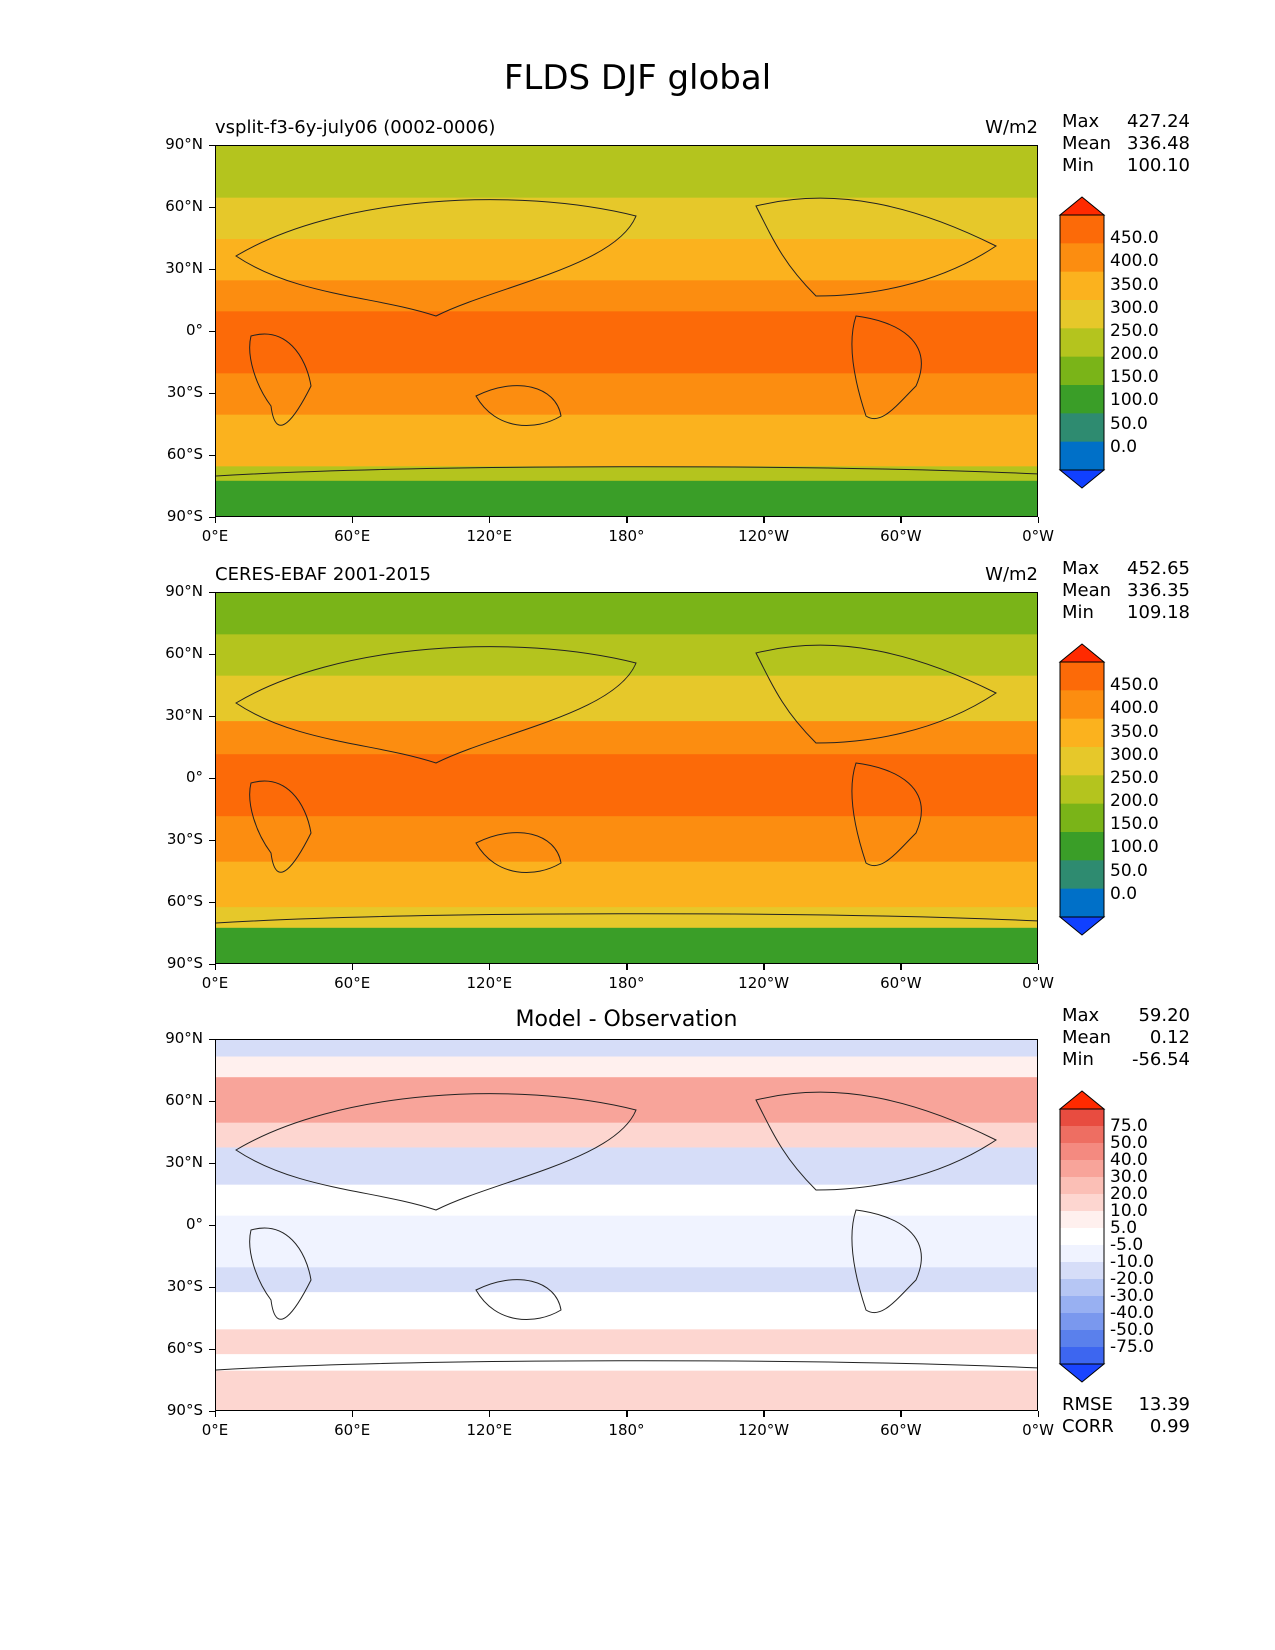 This screenshot has height=1650, width=1275. What do you see at coordinates (1124, 893) in the screenshot?
I see `colorbar-label: 0.0` at bounding box center [1124, 893].